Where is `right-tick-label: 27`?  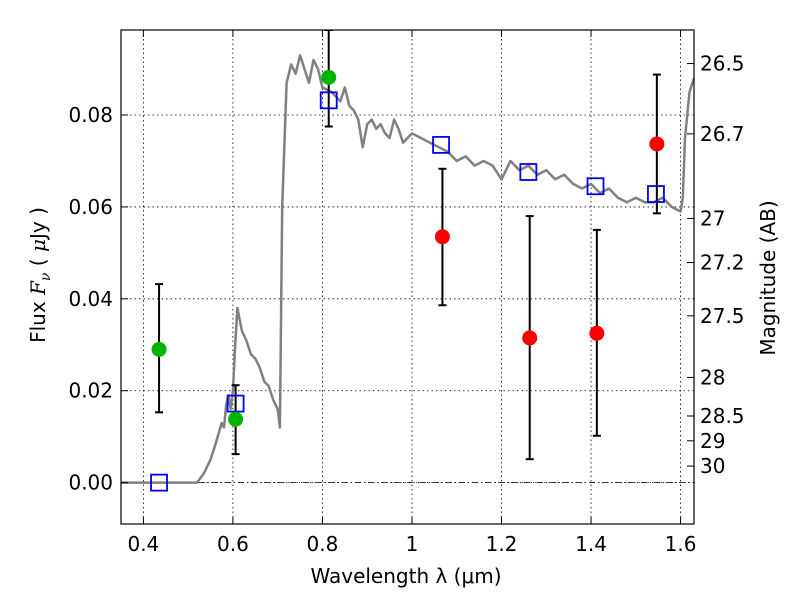
right-tick-label: 27 is located at coordinates (712, 218).